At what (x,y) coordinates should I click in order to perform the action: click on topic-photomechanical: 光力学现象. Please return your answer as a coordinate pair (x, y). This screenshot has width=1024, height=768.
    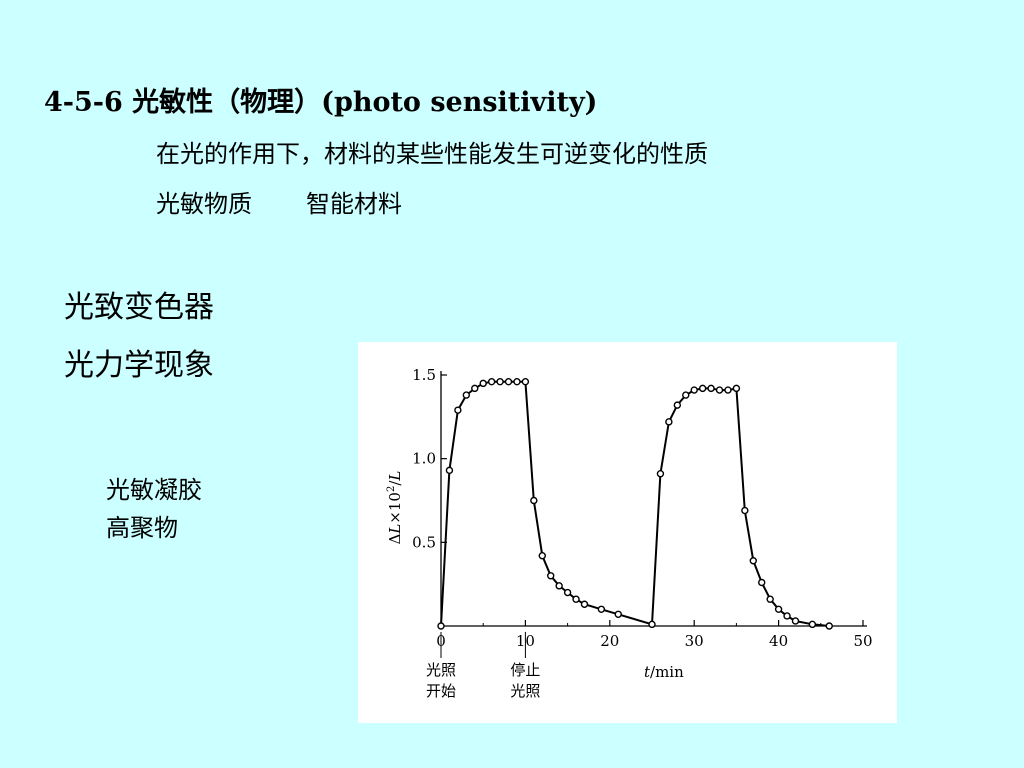
    Looking at the image, I should click on (139, 365).